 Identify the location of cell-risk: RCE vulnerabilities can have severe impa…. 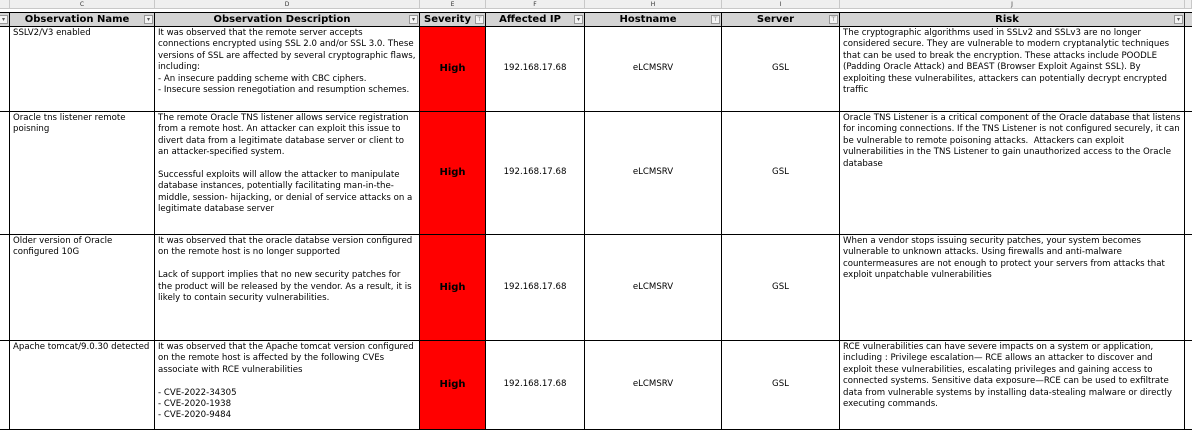
(1012, 385).